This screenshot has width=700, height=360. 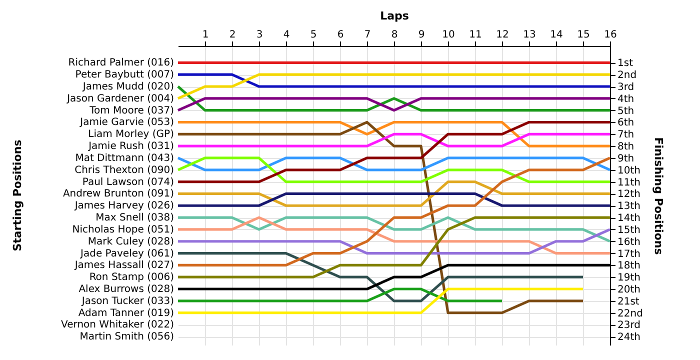 I want to click on y-tick-label: 7th, so click(x=626, y=135).